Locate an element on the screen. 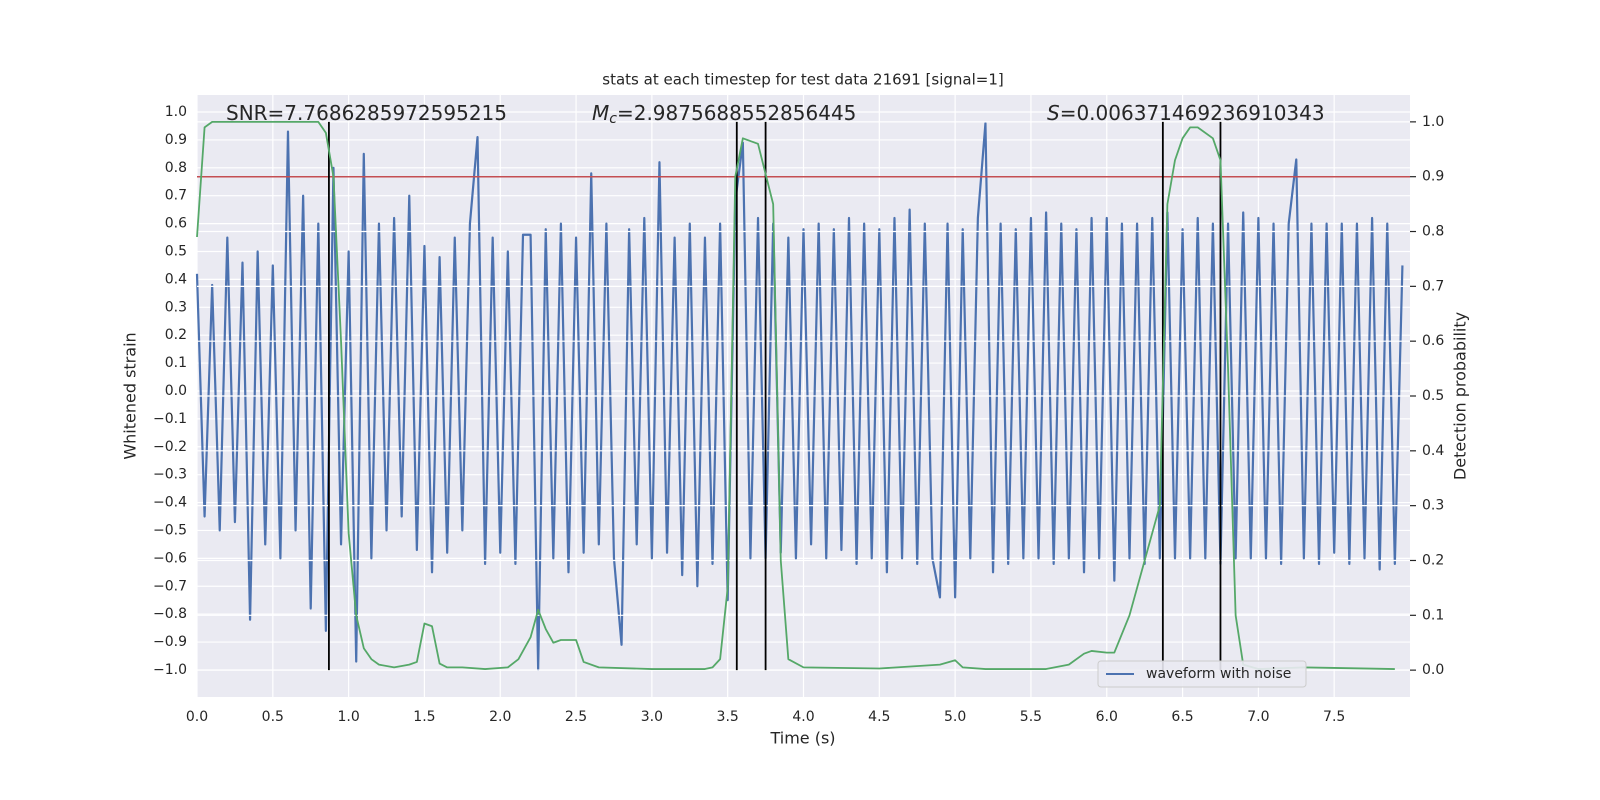 The image size is (1600, 800). y-tick-label: −0.7 is located at coordinates (170, 586).